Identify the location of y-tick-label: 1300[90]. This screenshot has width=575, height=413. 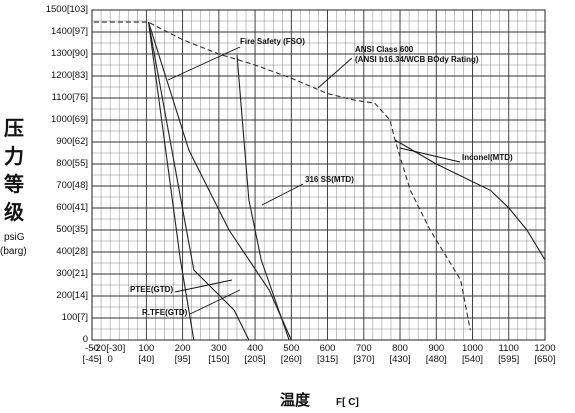
(69, 53).